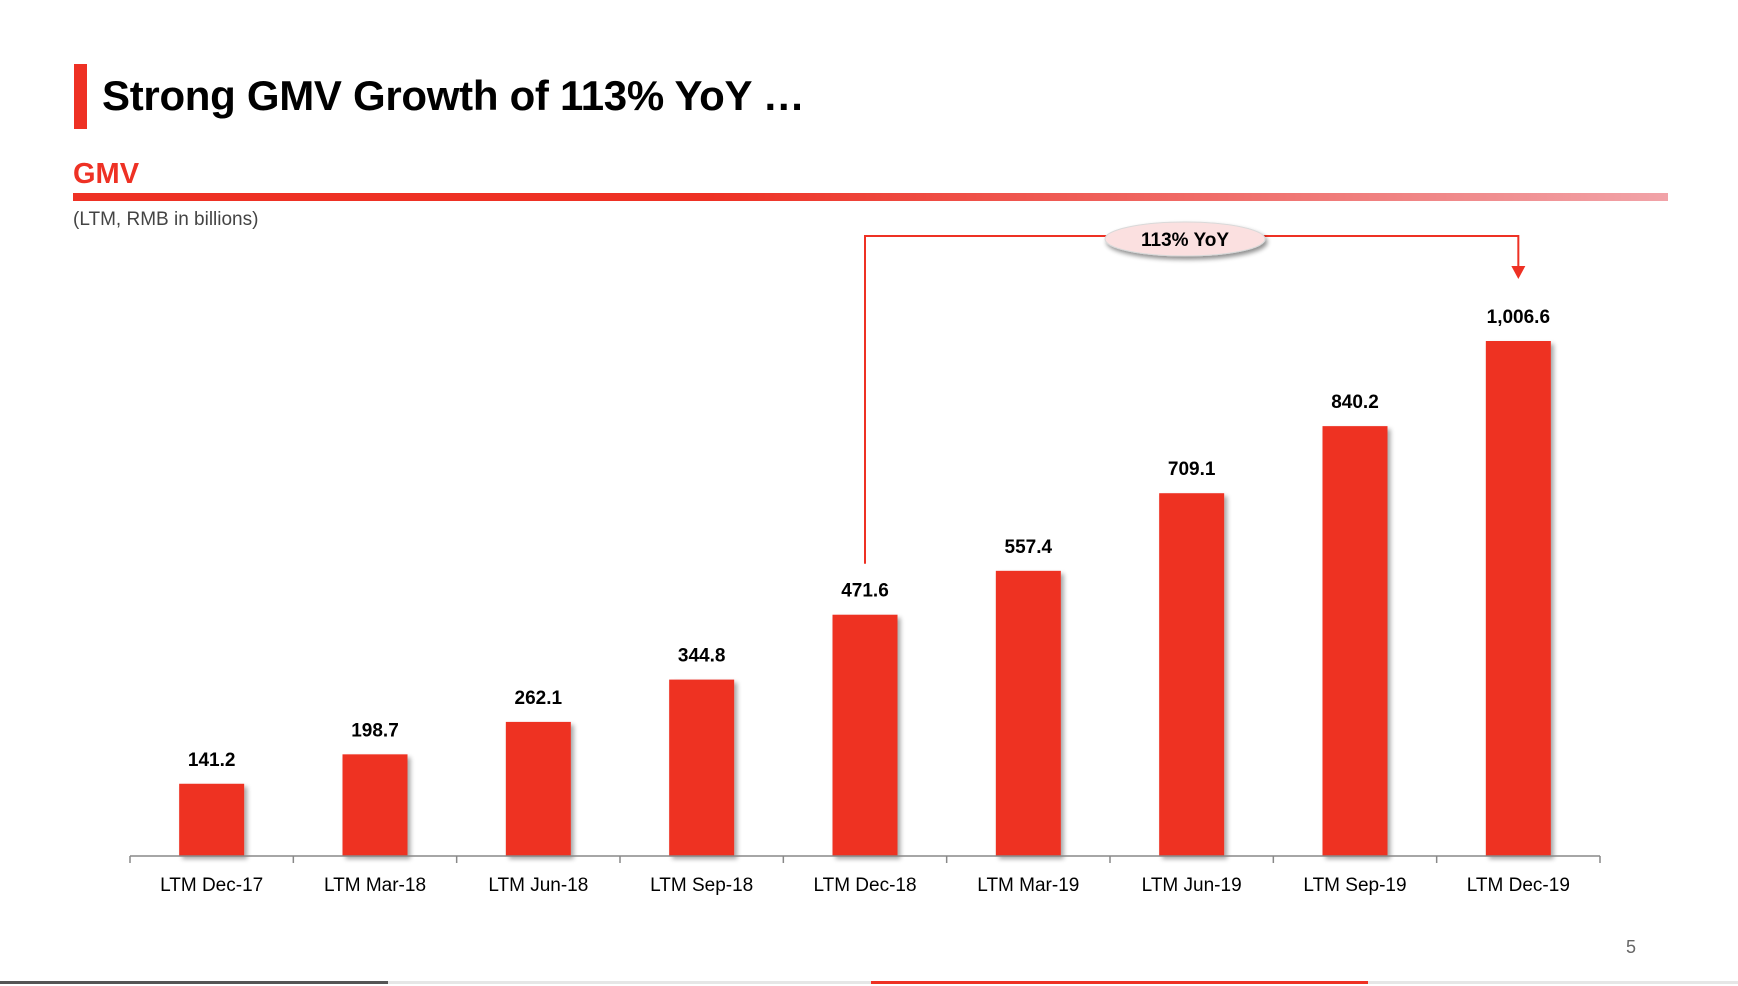 Image resolution: width=1738 pixels, height=986 pixels. What do you see at coordinates (375, 730) in the screenshot?
I see `data-label: 198.7` at bounding box center [375, 730].